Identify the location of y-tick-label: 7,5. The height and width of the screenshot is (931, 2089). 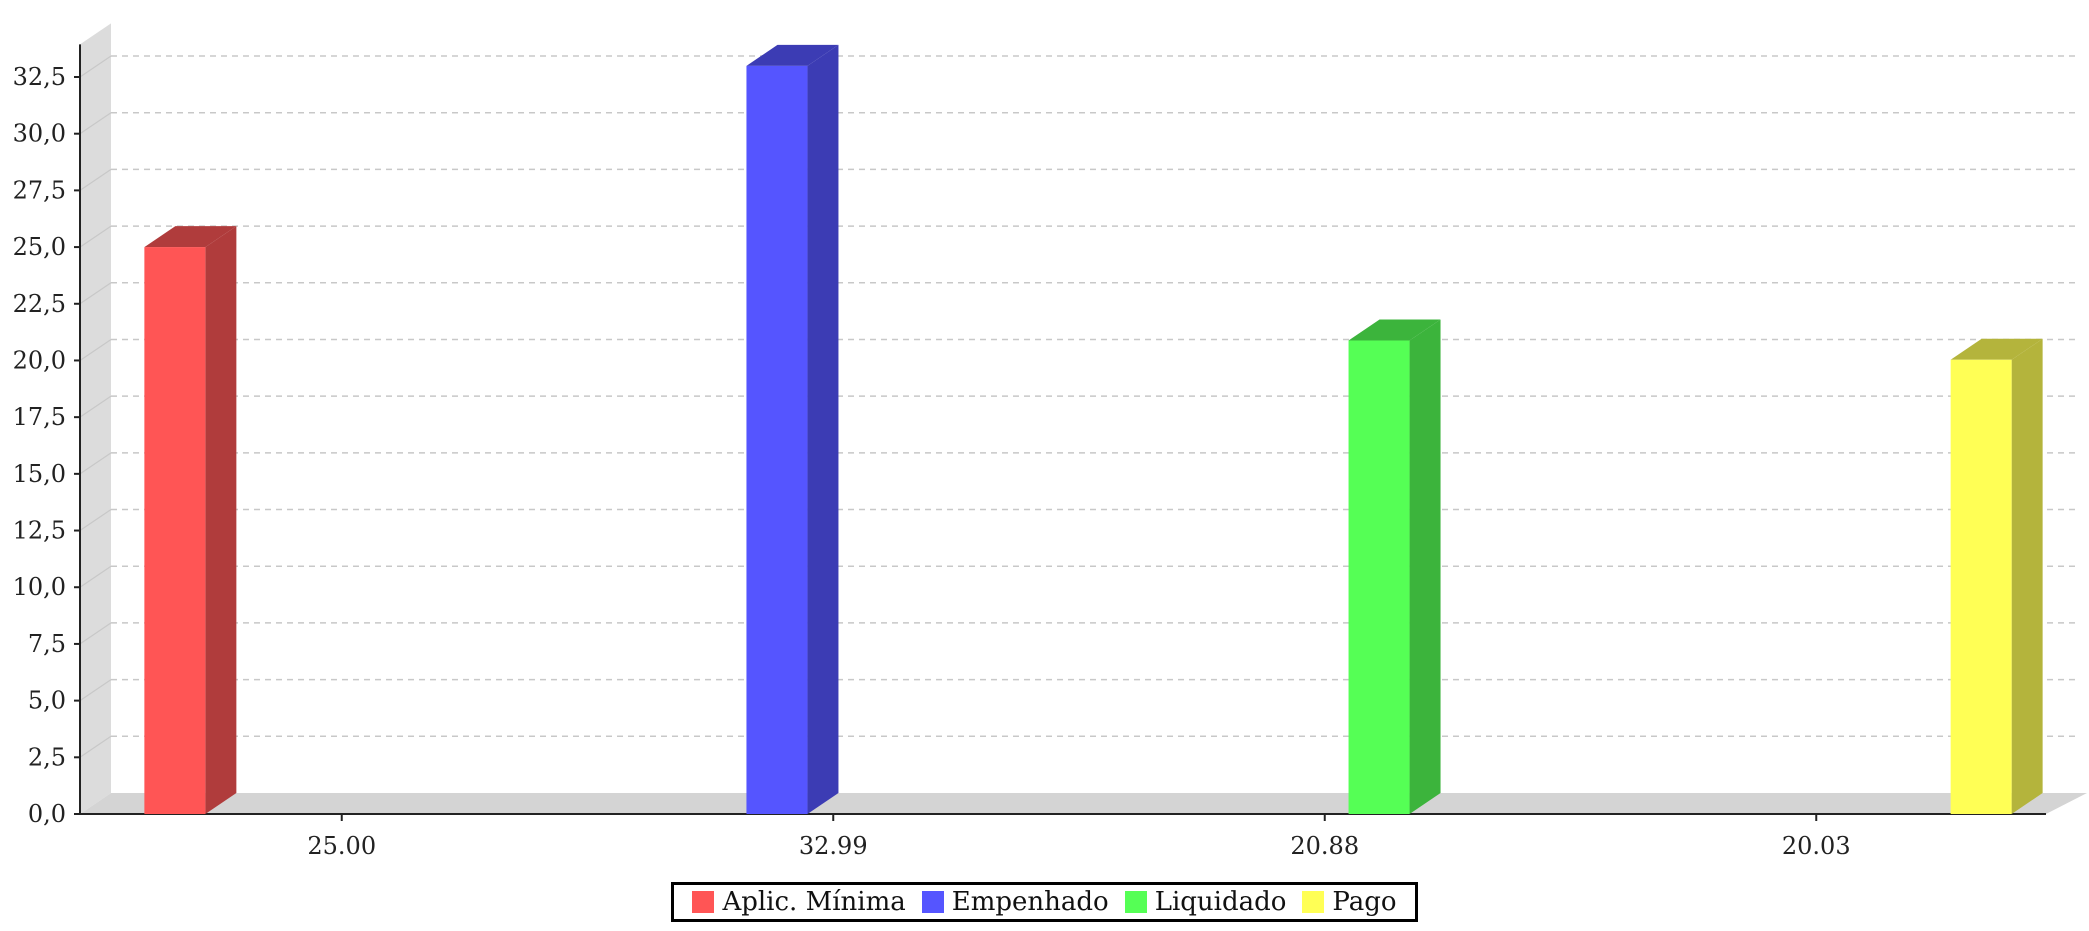
(47, 644).